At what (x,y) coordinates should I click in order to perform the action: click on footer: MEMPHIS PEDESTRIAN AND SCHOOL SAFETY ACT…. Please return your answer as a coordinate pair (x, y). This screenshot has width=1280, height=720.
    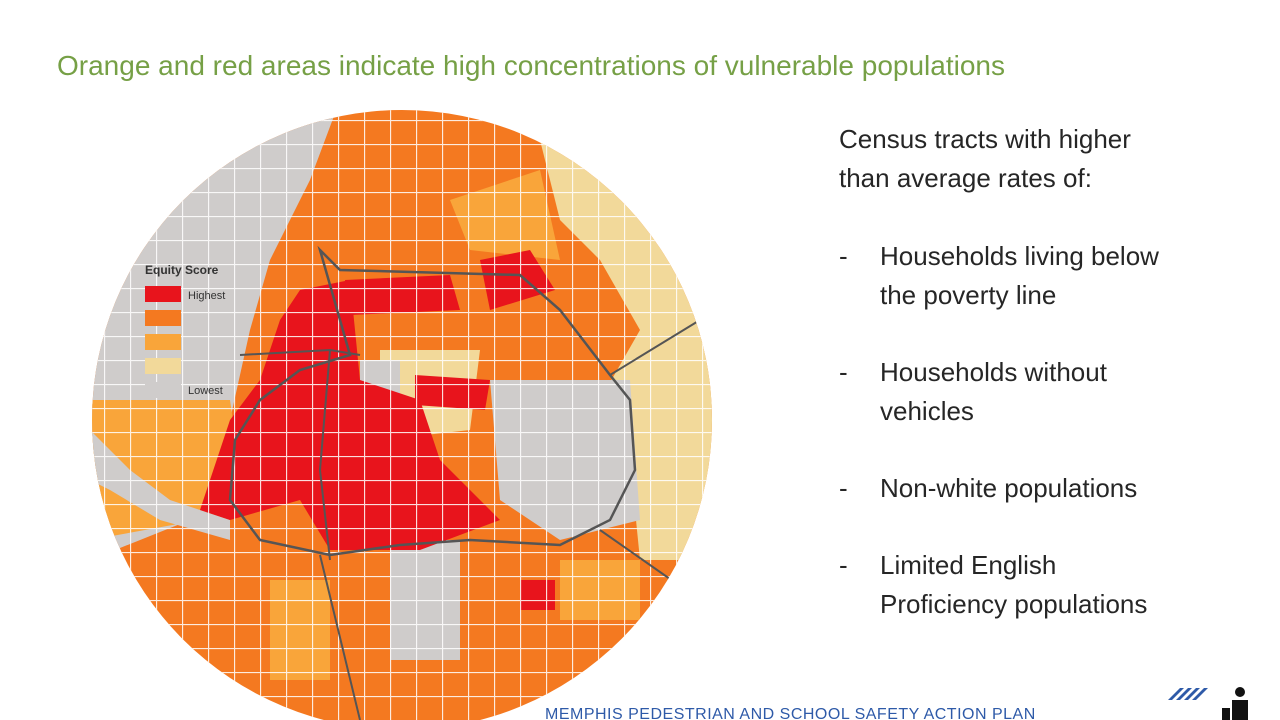
    Looking at the image, I should click on (790, 713).